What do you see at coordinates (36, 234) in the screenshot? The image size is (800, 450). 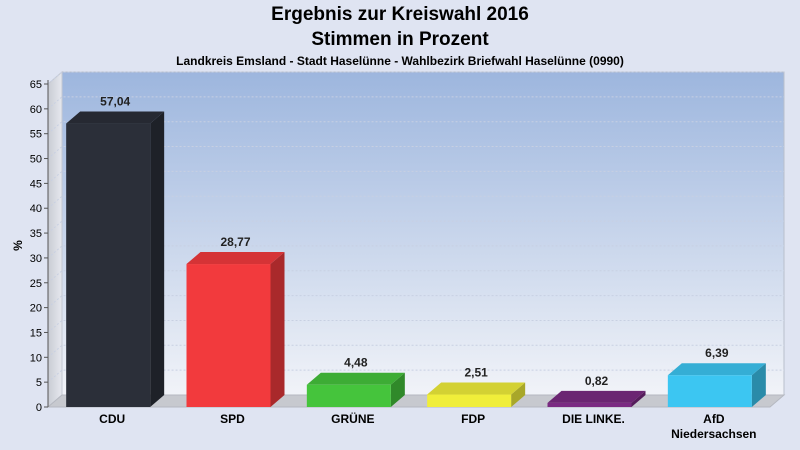 I see `y-tick-label: 35` at bounding box center [36, 234].